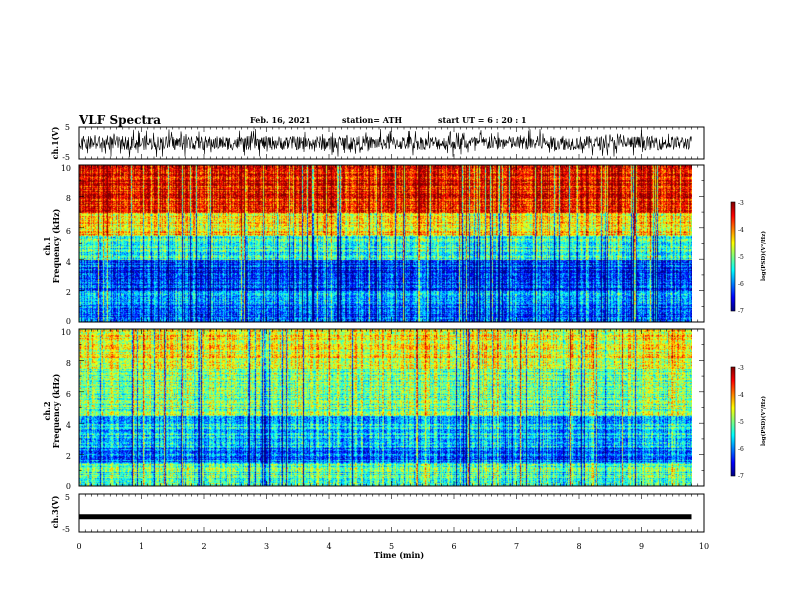 Image resolution: width=792 pixels, height=612 pixels. I want to click on cb2-tick-m5: -5, so click(741, 422).